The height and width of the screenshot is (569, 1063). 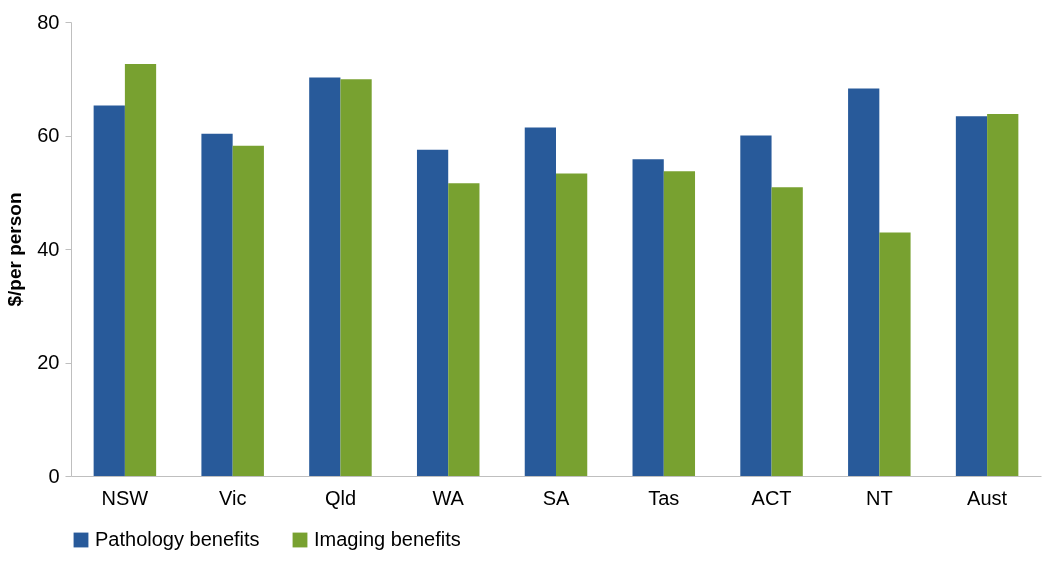 I want to click on x-tick-label: Tas, so click(x=664, y=497).